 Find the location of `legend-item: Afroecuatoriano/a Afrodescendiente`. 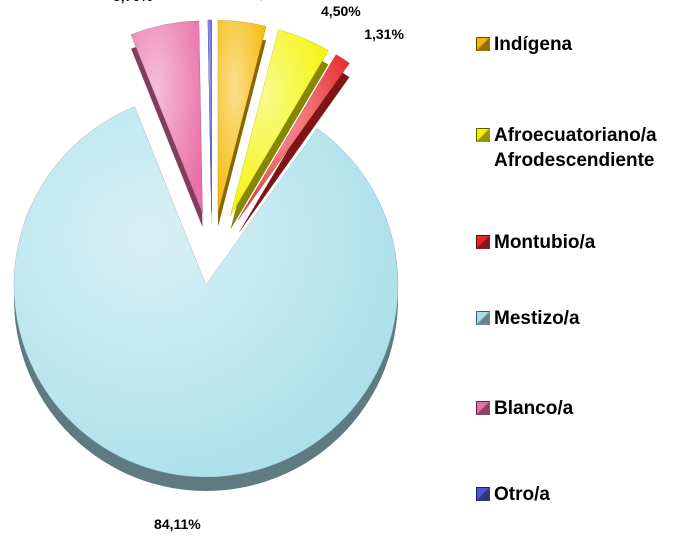

legend-item: Afroecuatoriano/a Afrodescendiente is located at coordinates (584, 148).